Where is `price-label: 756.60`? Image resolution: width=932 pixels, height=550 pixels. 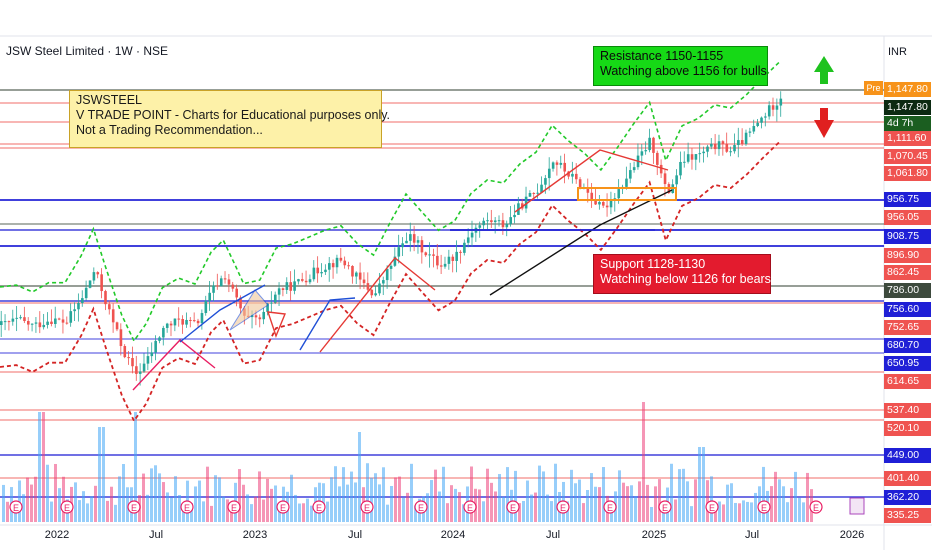 price-label: 756.60 is located at coordinates (907, 309).